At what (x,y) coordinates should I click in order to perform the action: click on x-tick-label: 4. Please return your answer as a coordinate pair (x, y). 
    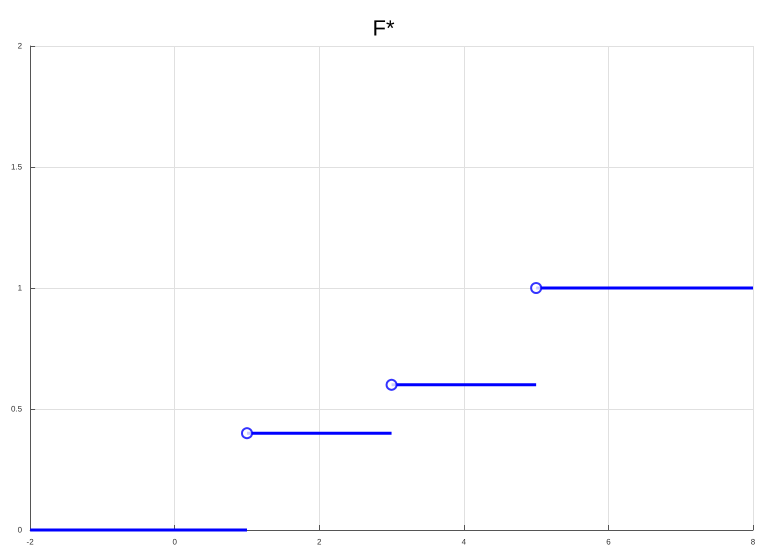
    Looking at the image, I should click on (464, 542).